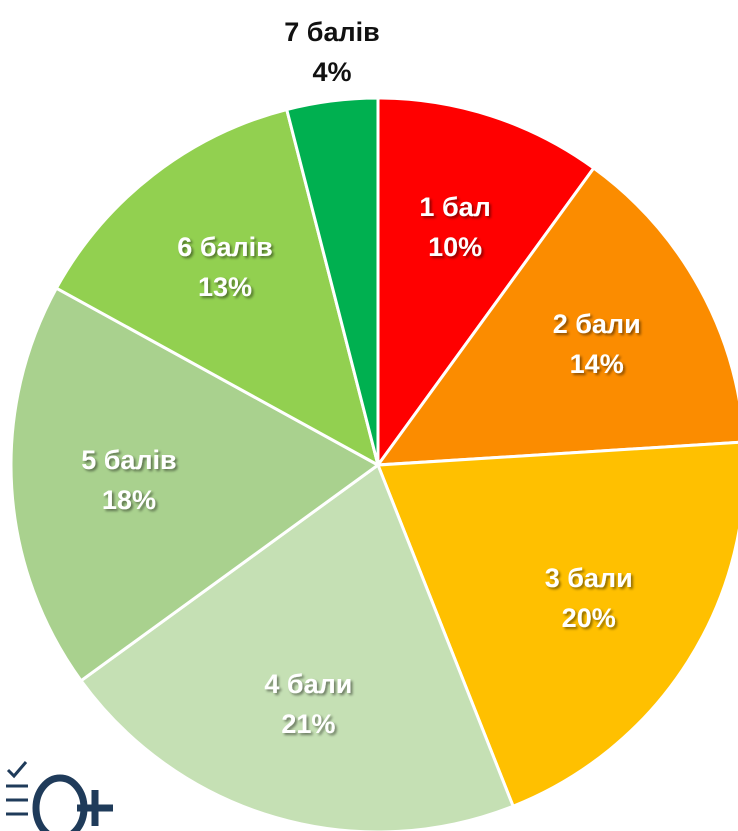  I want to click on slice-label: 5 балів, so click(128, 460).